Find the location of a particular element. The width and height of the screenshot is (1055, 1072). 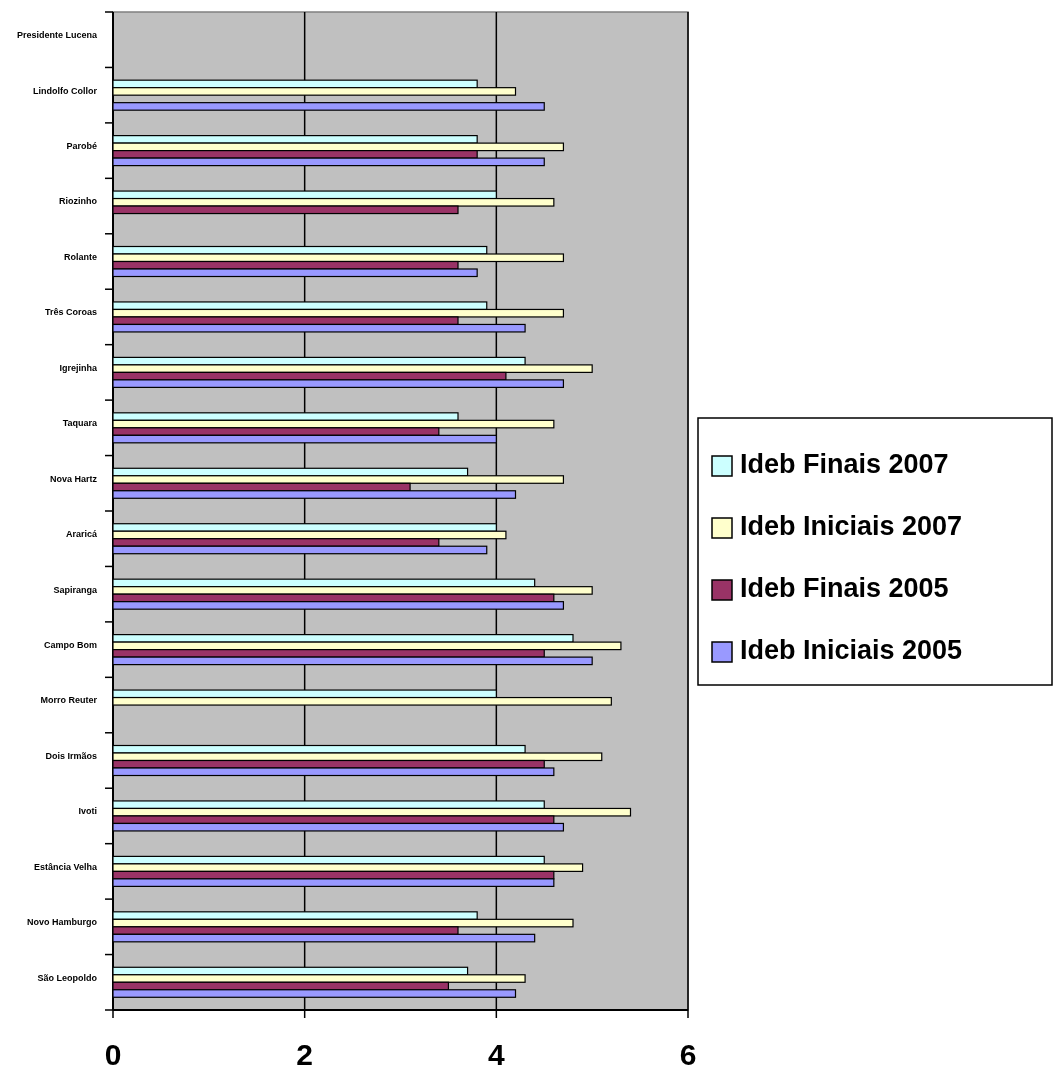

y-tick-label: Lindolfo Collor is located at coordinates (65, 90).